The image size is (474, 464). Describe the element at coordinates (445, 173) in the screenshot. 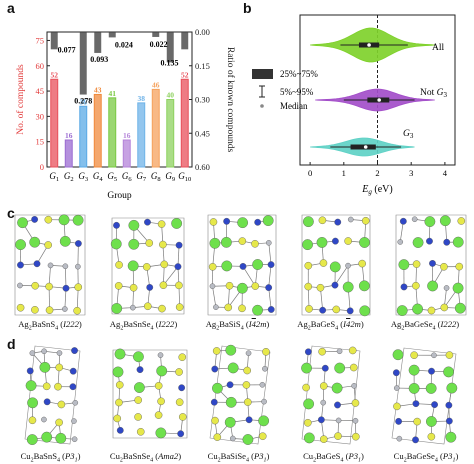

I see `x-tick-label: 4` at that location.